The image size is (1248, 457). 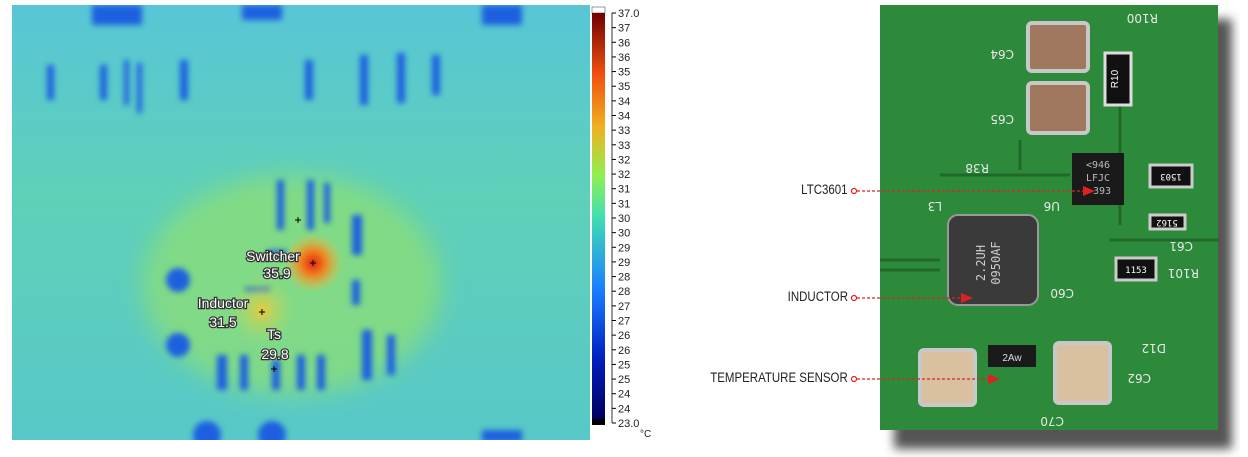 What do you see at coordinates (628, 14) in the screenshot?
I see `colorbar-tick-label: 37.0` at bounding box center [628, 14].